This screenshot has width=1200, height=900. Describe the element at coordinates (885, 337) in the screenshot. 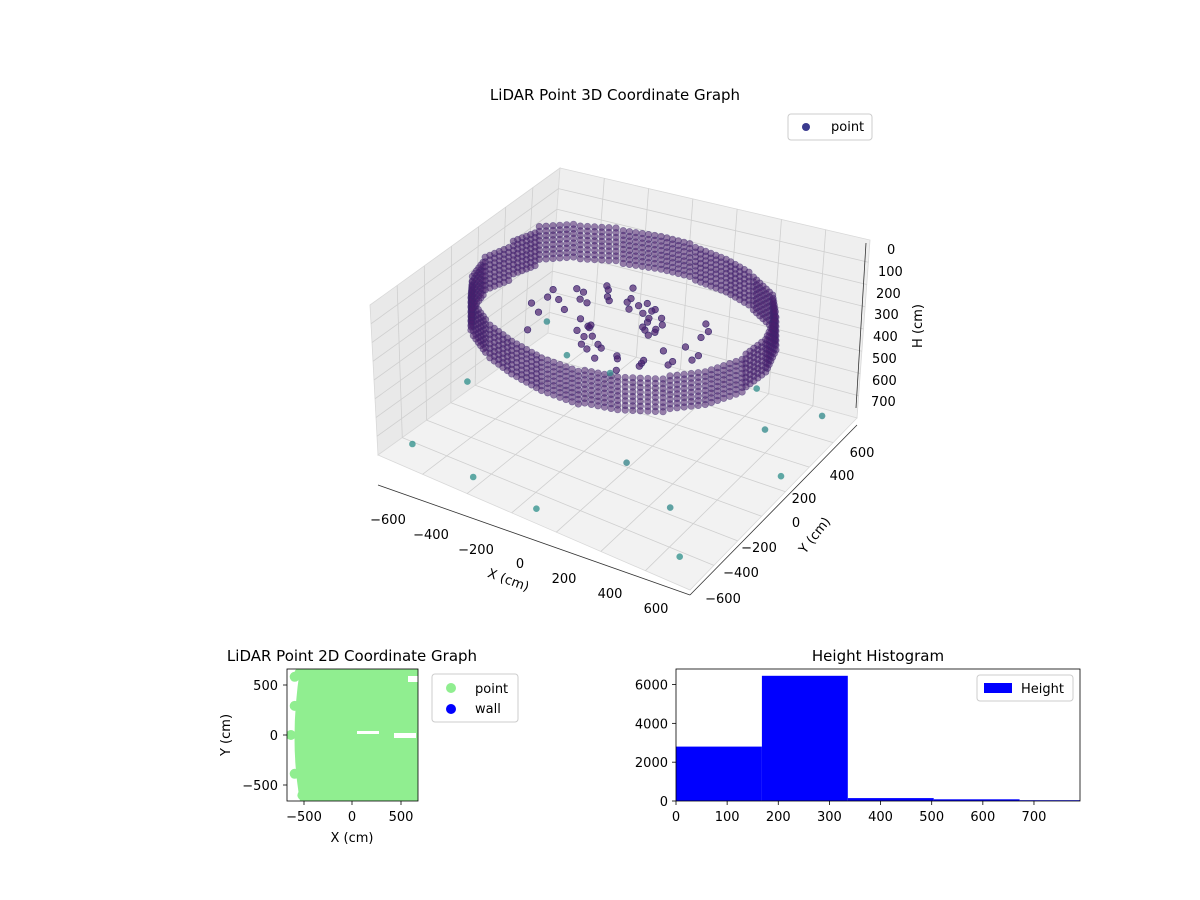

I see `z-tick-label: 400` at that location.